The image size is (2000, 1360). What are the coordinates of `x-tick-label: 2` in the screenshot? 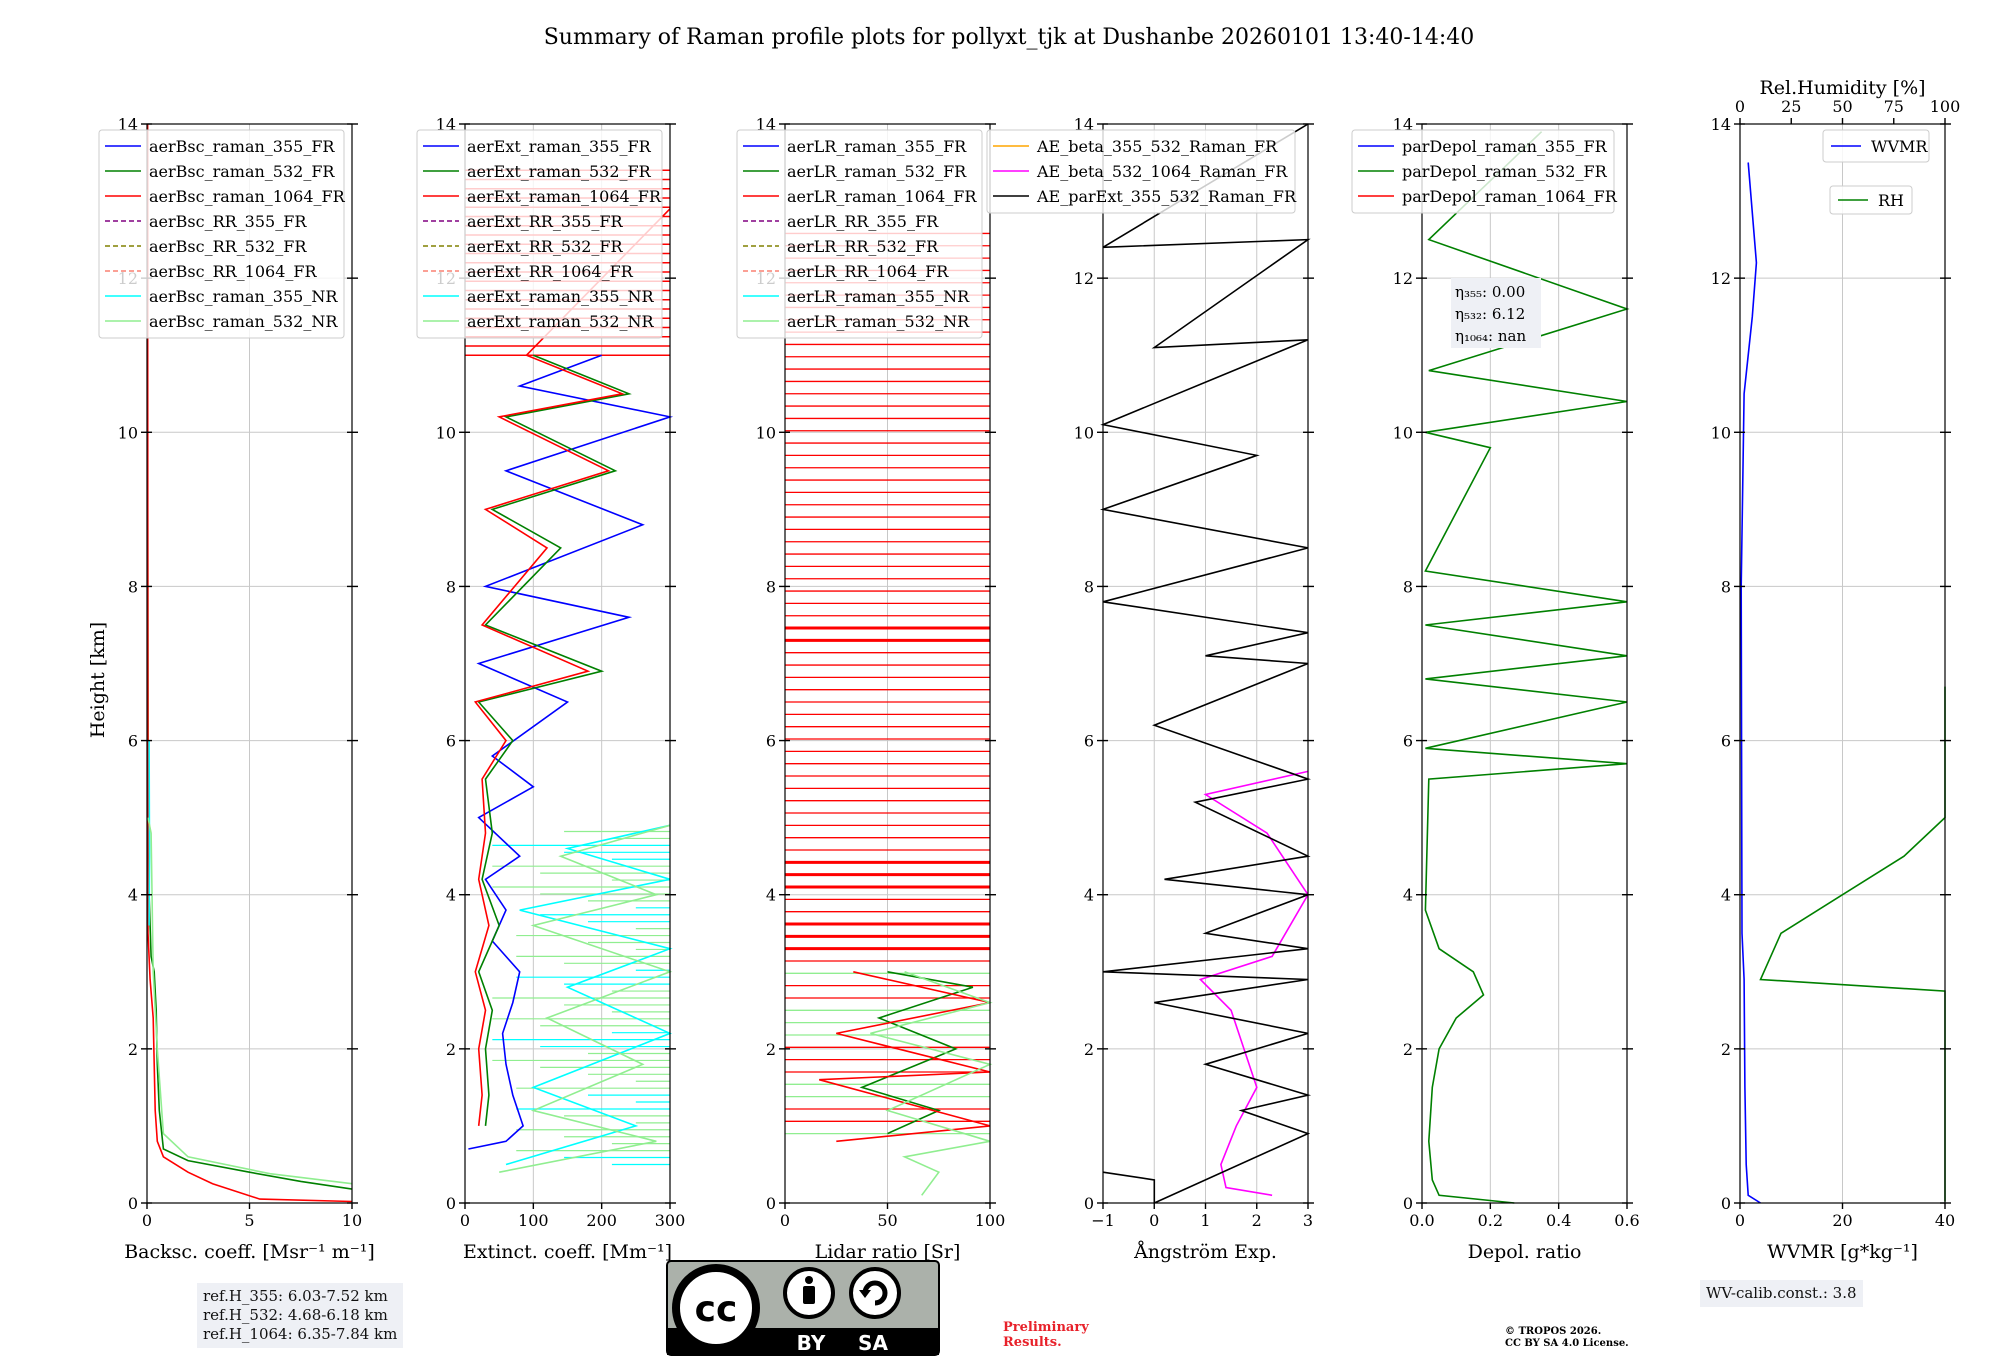 It's located at (1257, 1220).